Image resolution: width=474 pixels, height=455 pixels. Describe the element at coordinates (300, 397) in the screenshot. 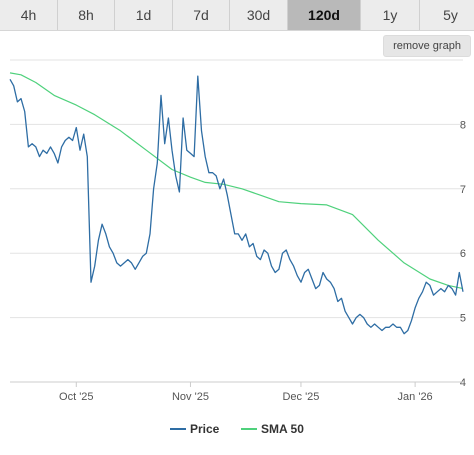

I see `x-tick-label: Dec '25` at that location.